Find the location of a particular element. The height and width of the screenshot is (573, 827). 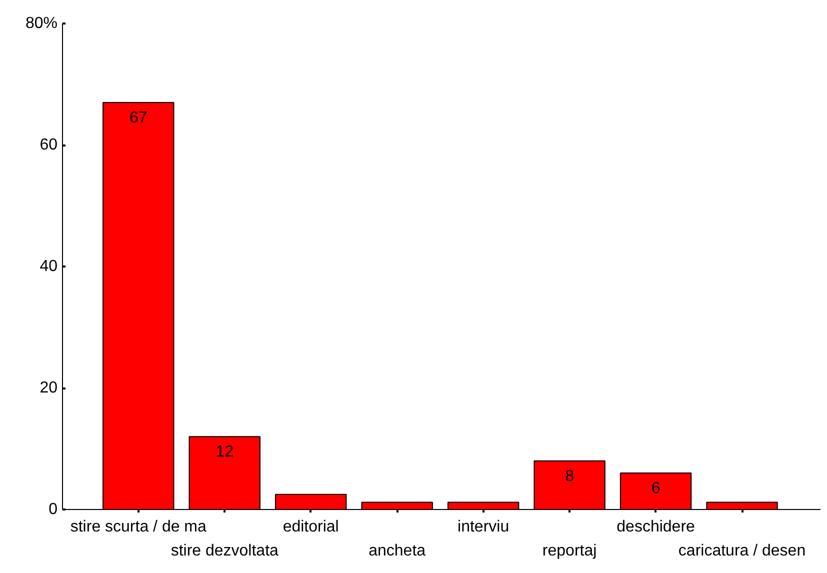

x-tick-label: editorial is located at coordinates (310, 527).